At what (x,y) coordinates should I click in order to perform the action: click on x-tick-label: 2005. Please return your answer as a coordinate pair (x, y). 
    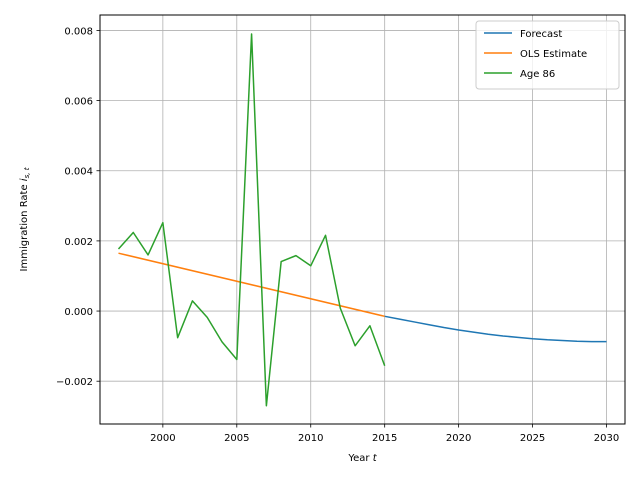
    Looking at the image, I should click on (236, 438).